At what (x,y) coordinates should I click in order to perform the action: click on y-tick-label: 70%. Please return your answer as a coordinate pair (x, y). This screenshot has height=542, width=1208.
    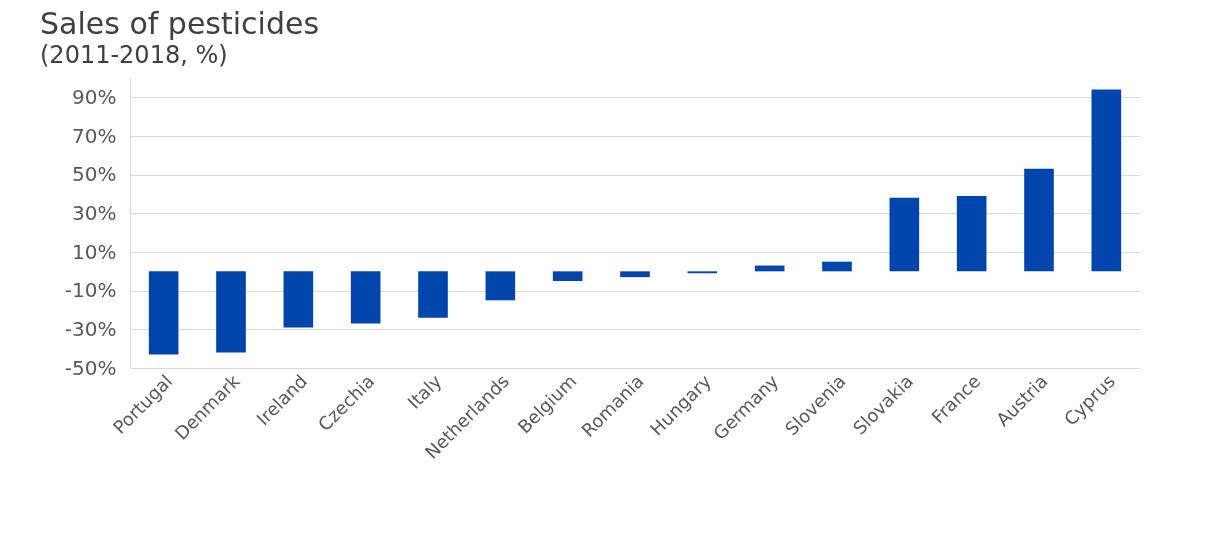
    Looking at the image, I should click on (94, 135).